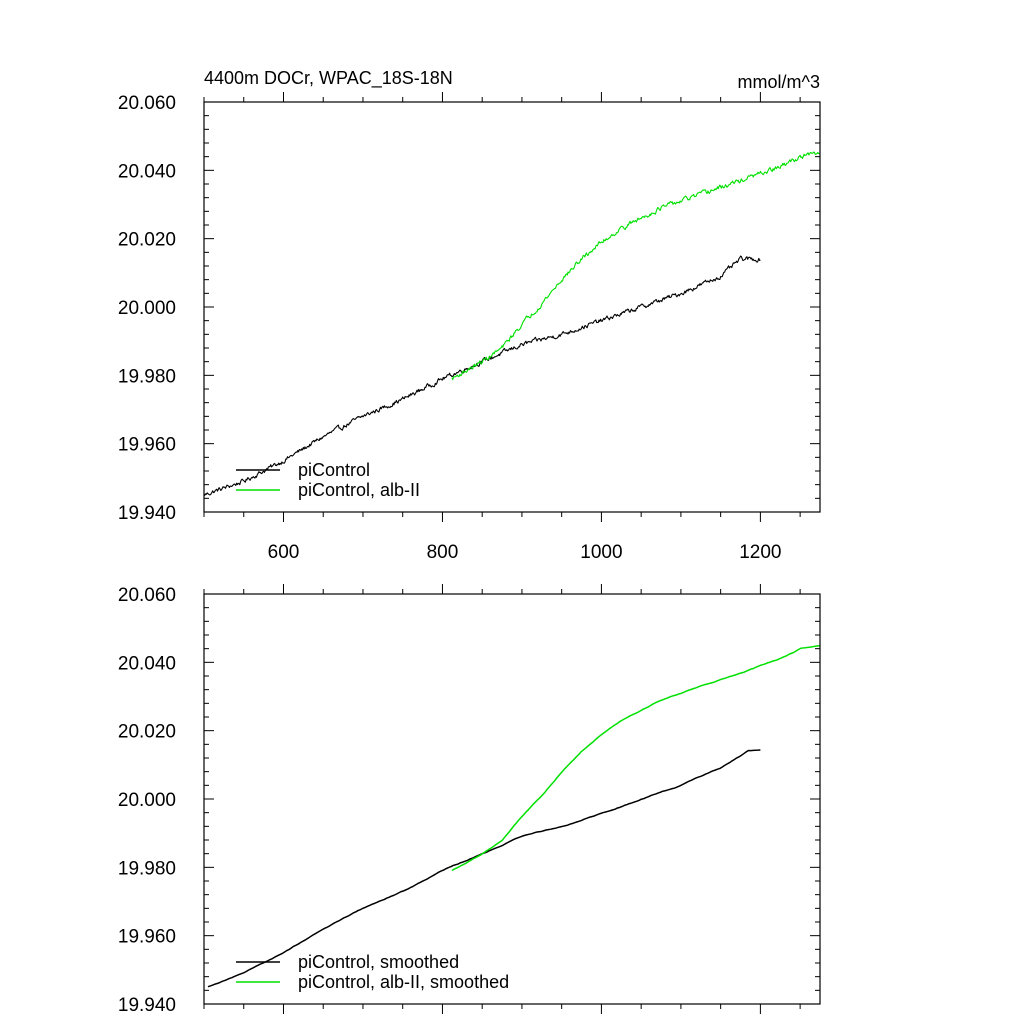 The image size is (1024, 1024). I want to click on series-line-picontrol-alb-ii, so click(636, 266).